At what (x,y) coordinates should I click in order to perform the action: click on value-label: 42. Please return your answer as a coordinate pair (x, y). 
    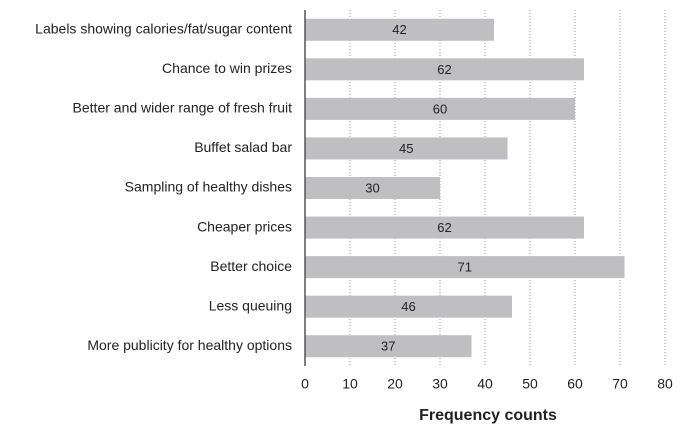
    Looking at the image, I should click on (399, 29).